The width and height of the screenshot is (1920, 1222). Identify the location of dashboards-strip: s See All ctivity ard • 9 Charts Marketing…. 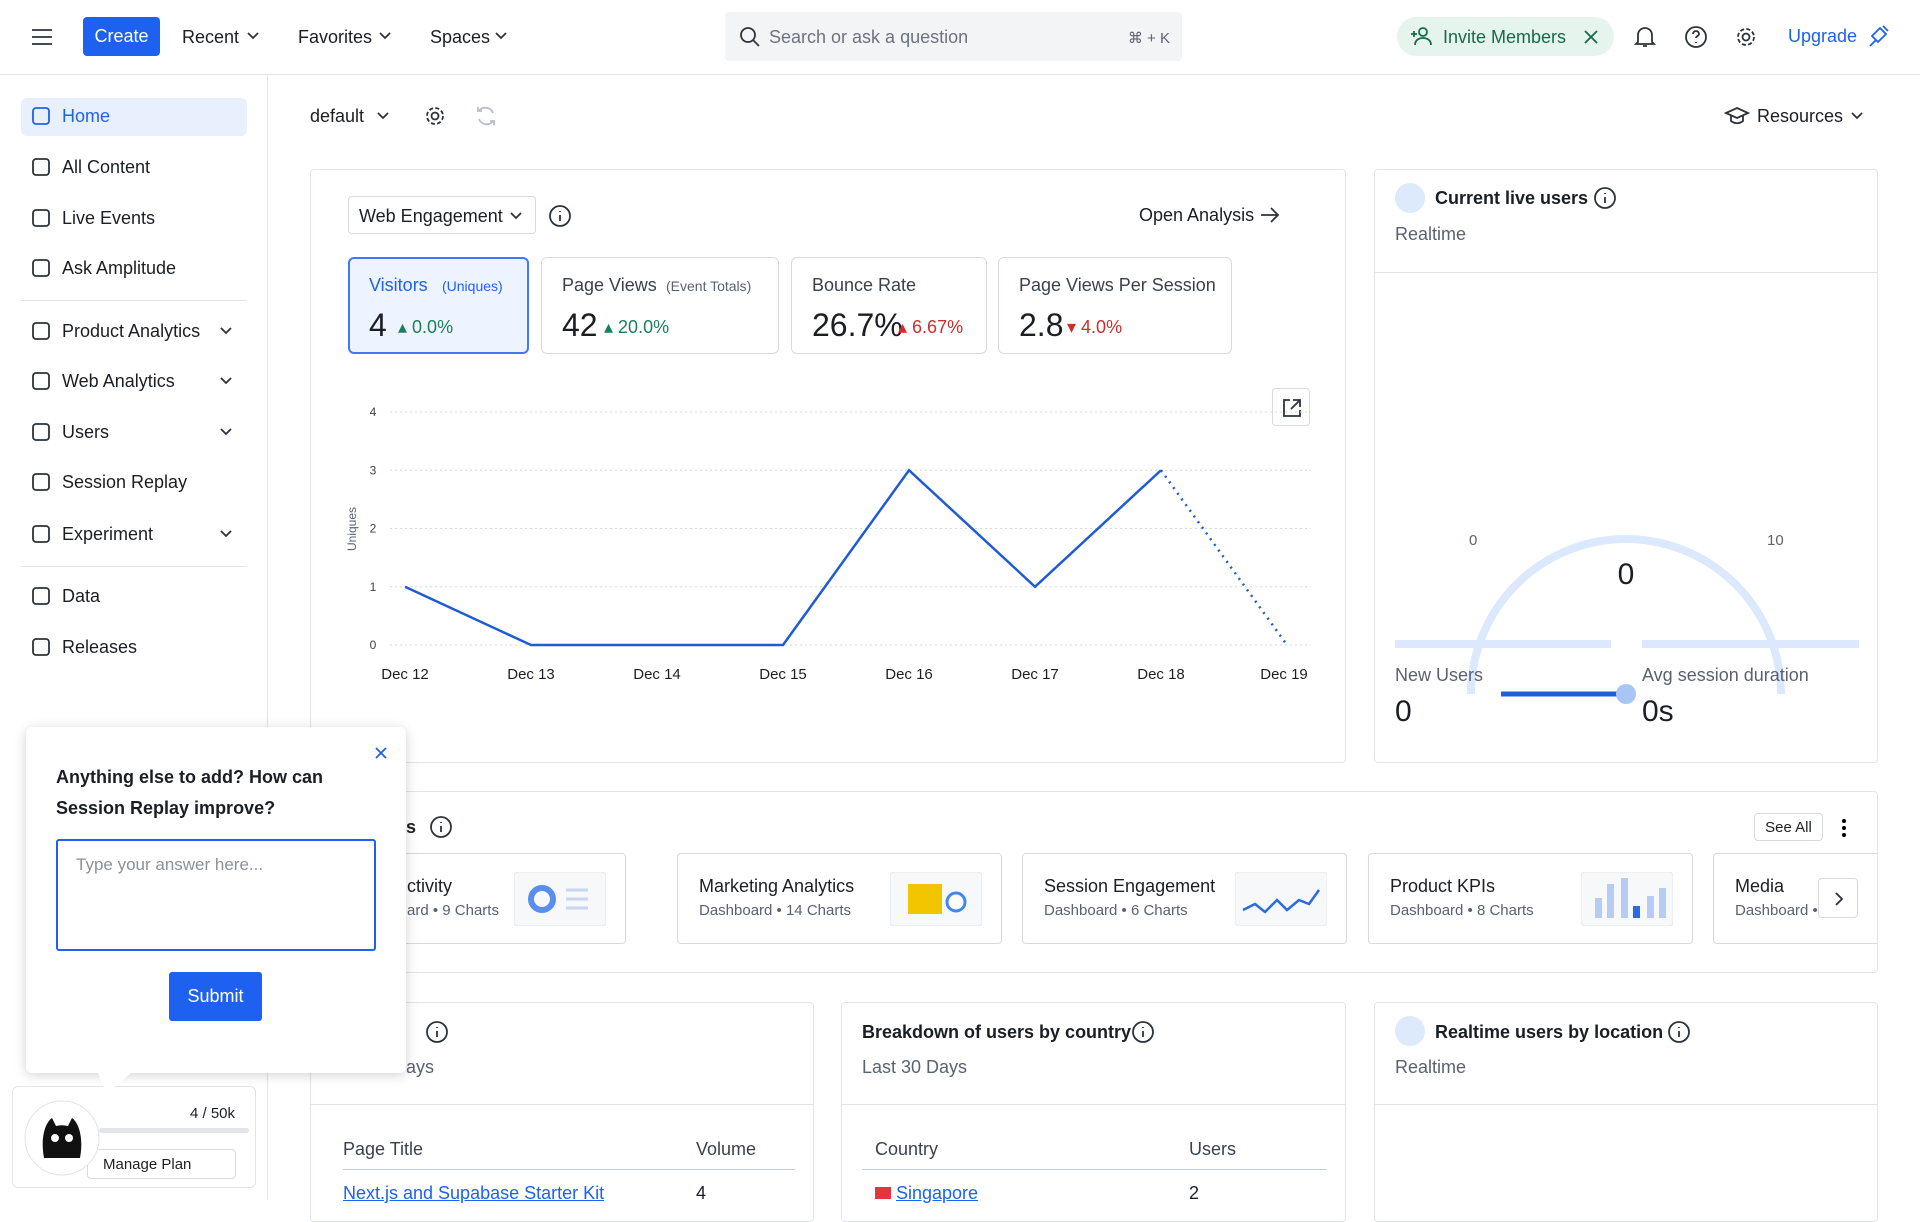
(1094, 882).